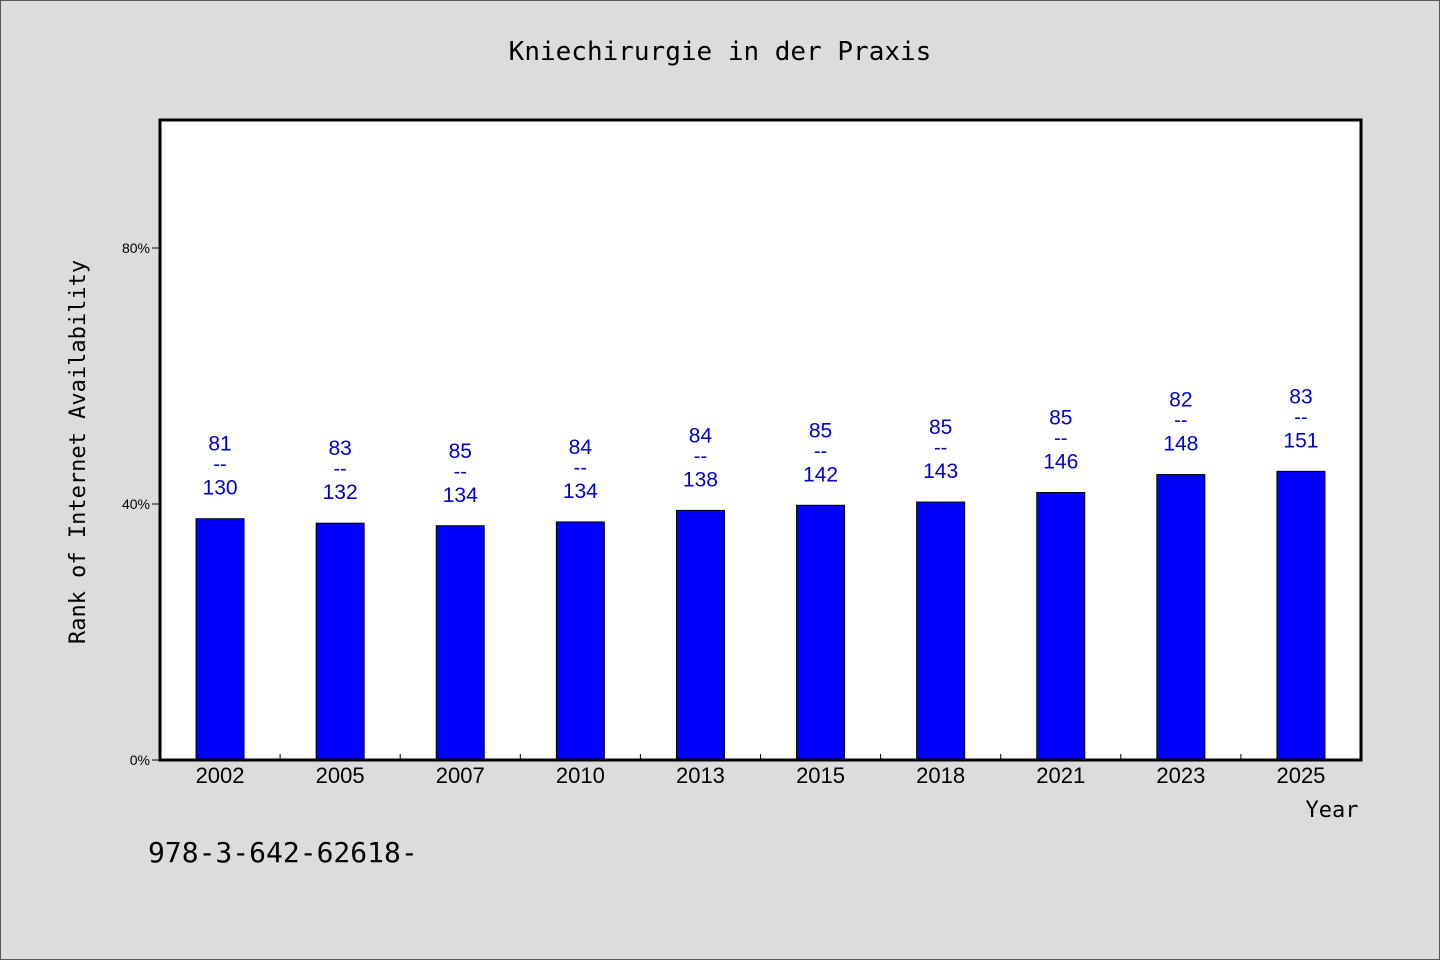 The width and height of the screenshot is (1440, 960). Describe the element at coordinates (1180, 444) in the screenshot. I see `data-label-bottom: 148` at that location.